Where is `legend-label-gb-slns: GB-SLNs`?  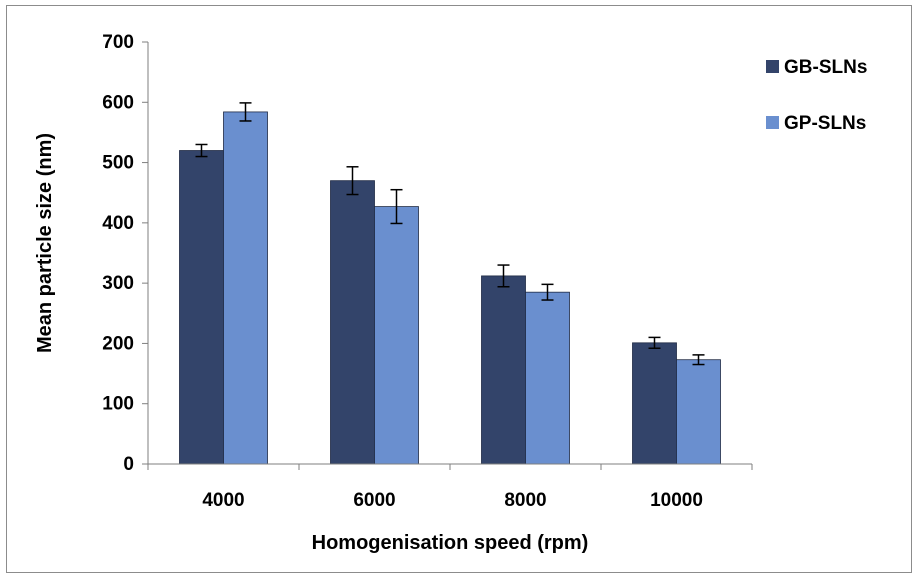
legend-label-gb-slns: GB-SLNs is located at coordinates (825, 67).